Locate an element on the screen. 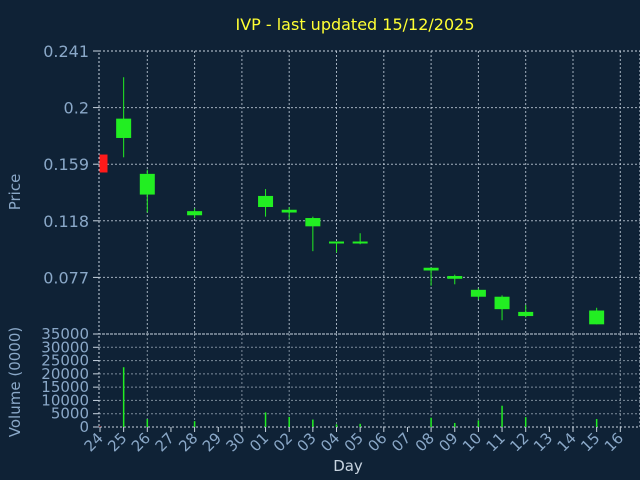 Image resolution: width=640 pixels, height=480 pixels. price-tick-label: 0.077 is located at coordinates (66, 277).